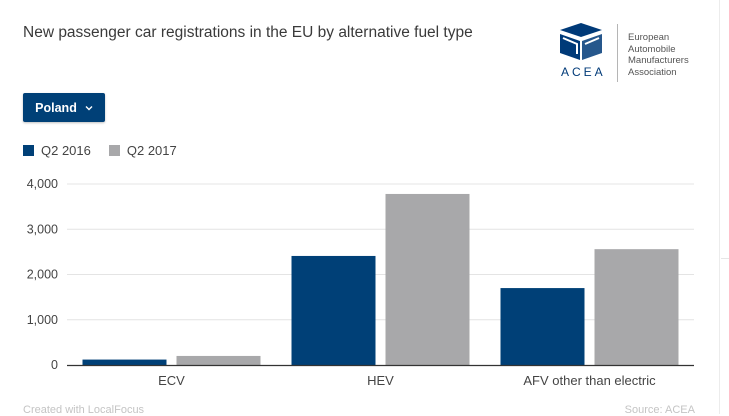  What do you see at coordinates (56, 107) in the screenshot?
I see `dropdown-label: Poland` at bounding box center [56, 107].